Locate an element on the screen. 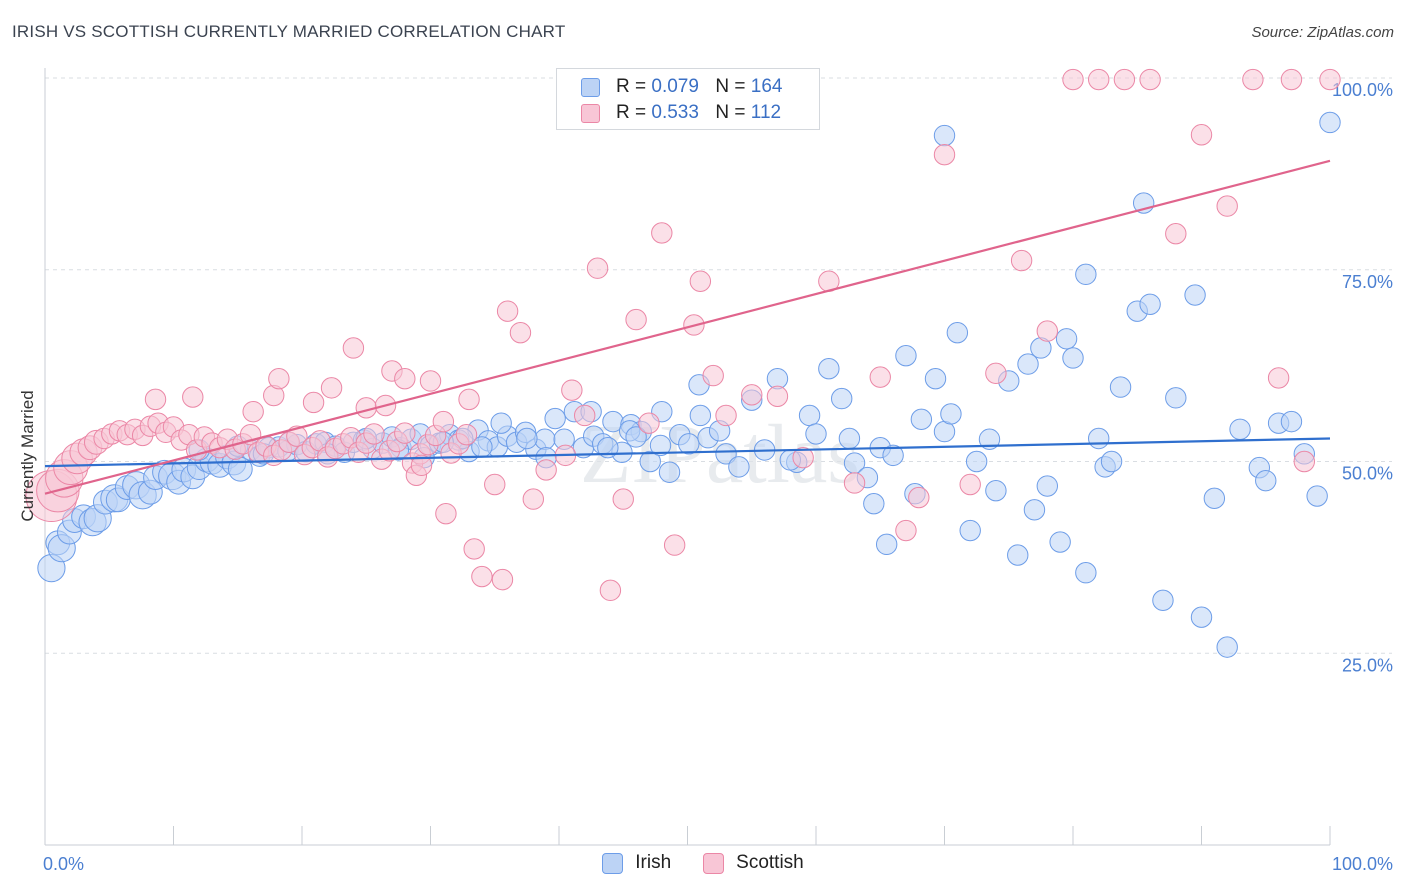  scottish-legend-label: Scottish is located at coordinates (770, 862).